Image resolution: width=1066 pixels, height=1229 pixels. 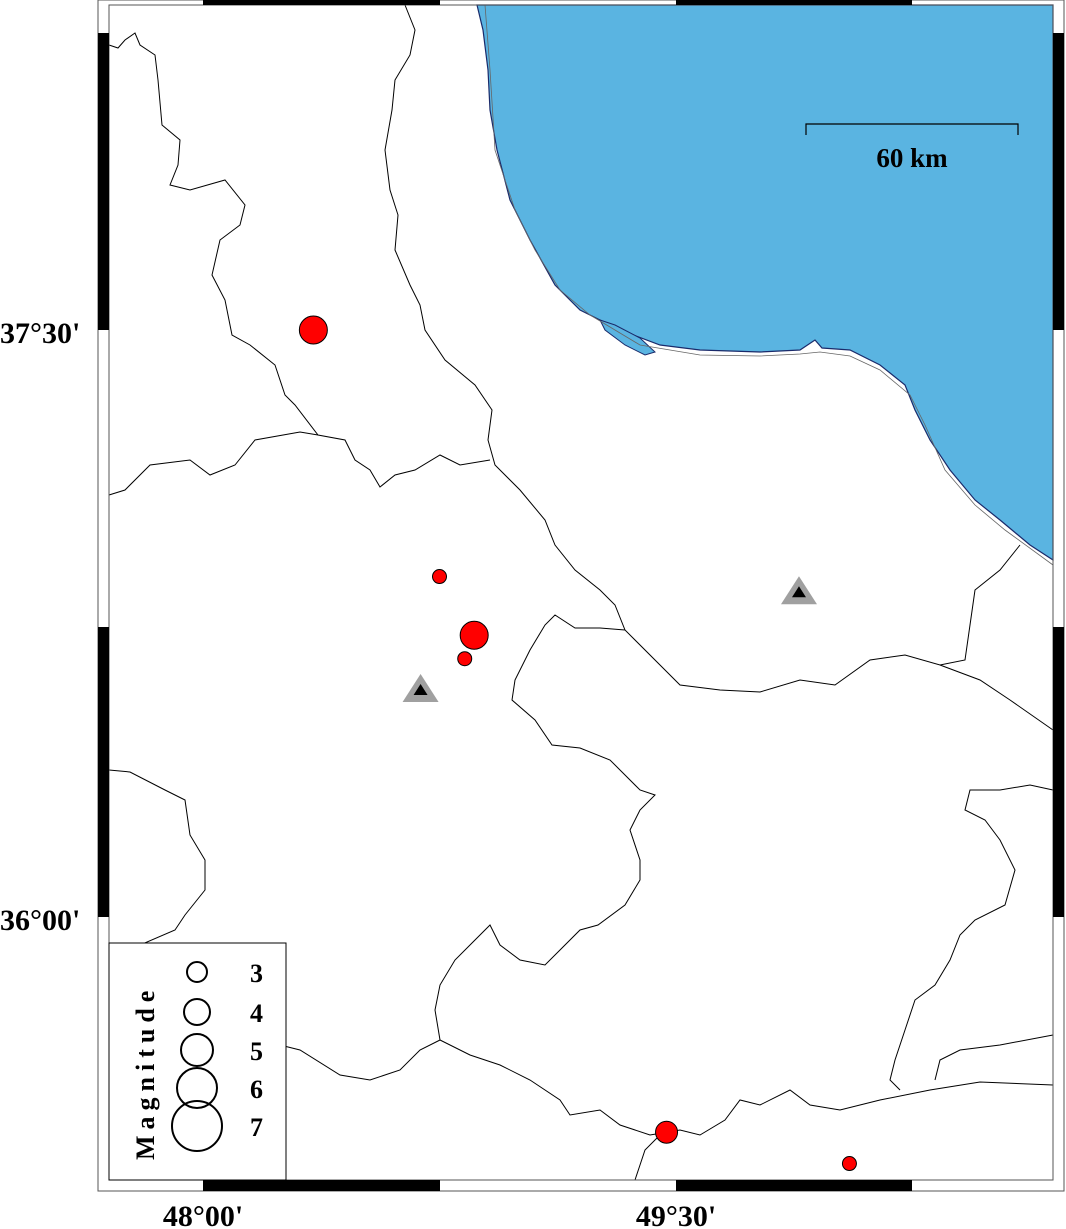 I want to click on lon-label: 48°00', so click(x=203, y=1214).